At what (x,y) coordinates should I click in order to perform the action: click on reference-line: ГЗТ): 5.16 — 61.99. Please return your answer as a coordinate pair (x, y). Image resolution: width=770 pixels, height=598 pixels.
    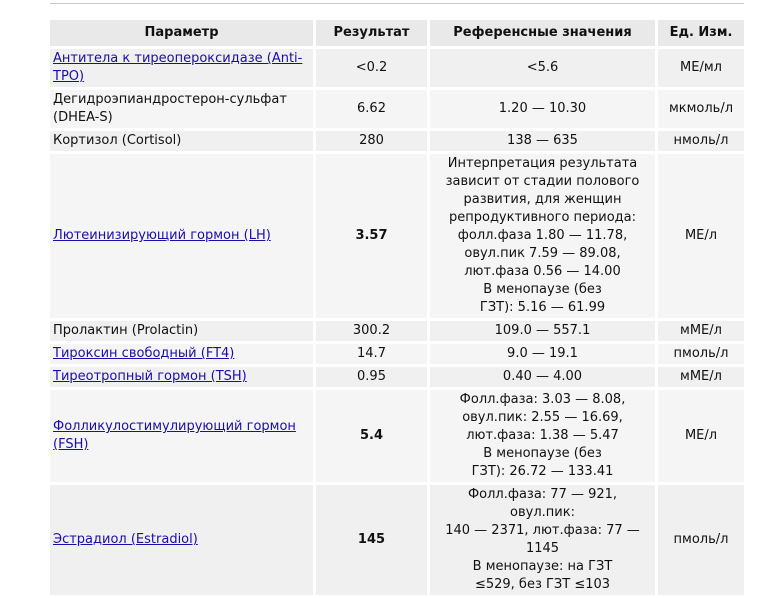
    Looking at the image, I should click on (542, 307).